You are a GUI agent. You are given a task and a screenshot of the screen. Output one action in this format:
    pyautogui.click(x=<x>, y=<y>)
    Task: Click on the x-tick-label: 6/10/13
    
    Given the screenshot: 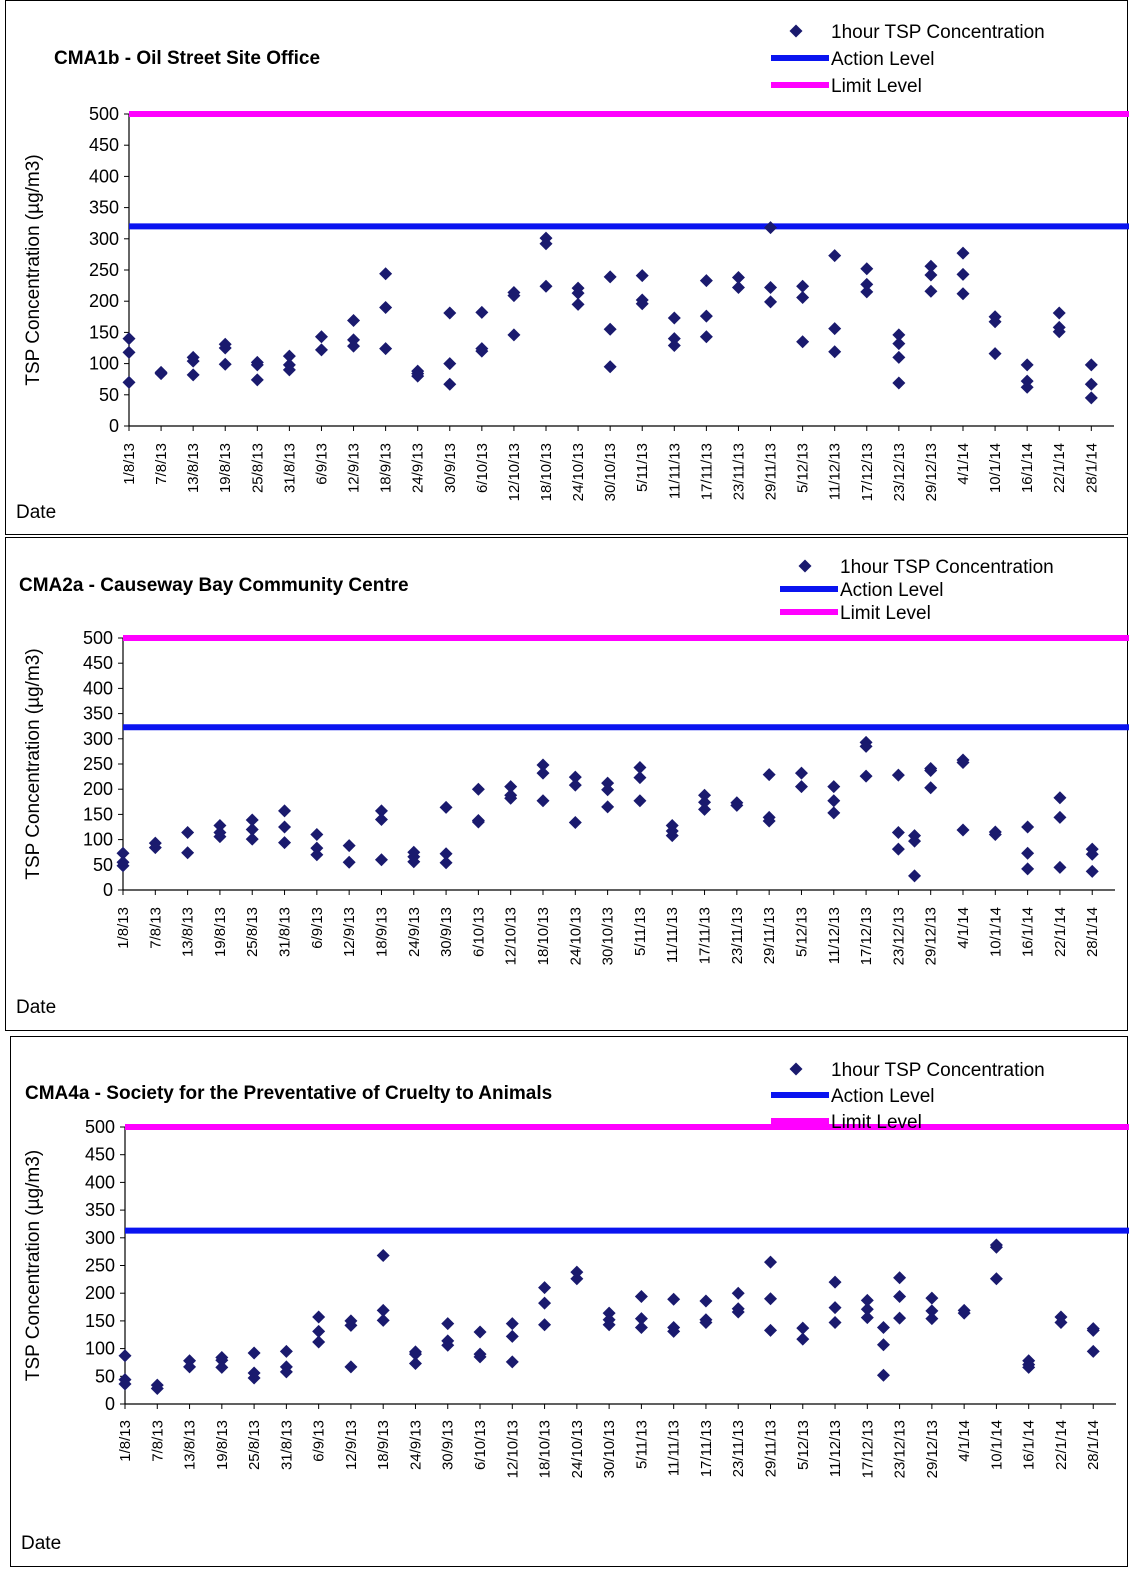 What is the action you would take?
    pyautogui.click(x=480, y=1445)
    